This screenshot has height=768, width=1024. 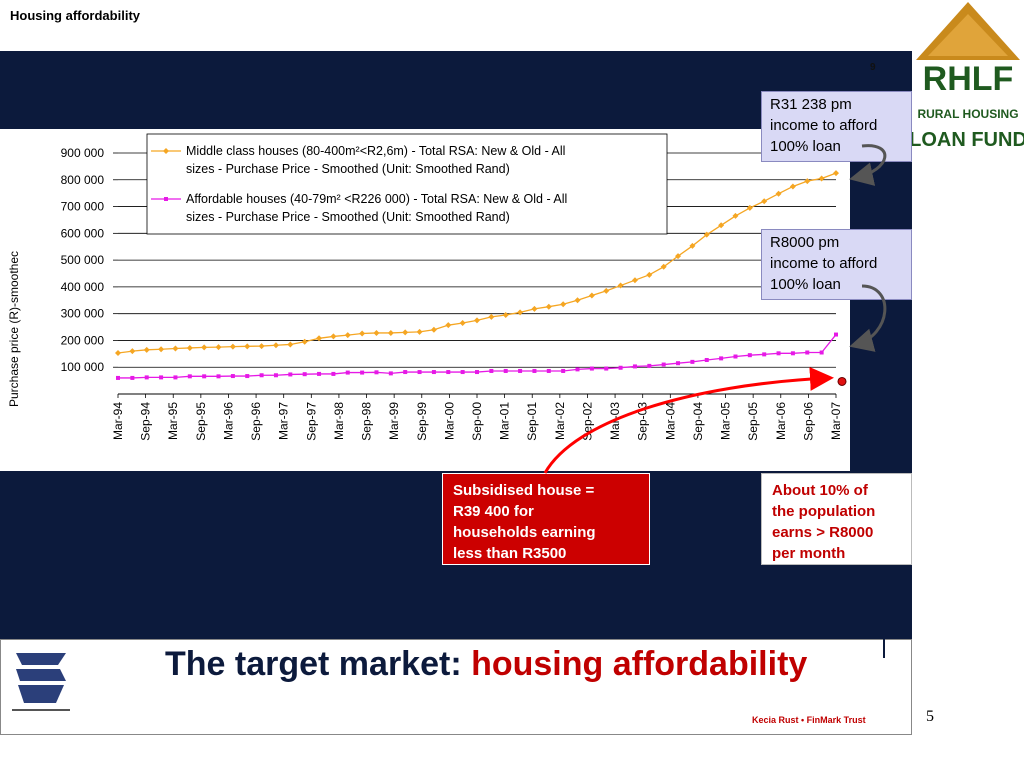 I want to click on callout-subsidised-line1: Subsidised house =, so click(x=524, y=490).